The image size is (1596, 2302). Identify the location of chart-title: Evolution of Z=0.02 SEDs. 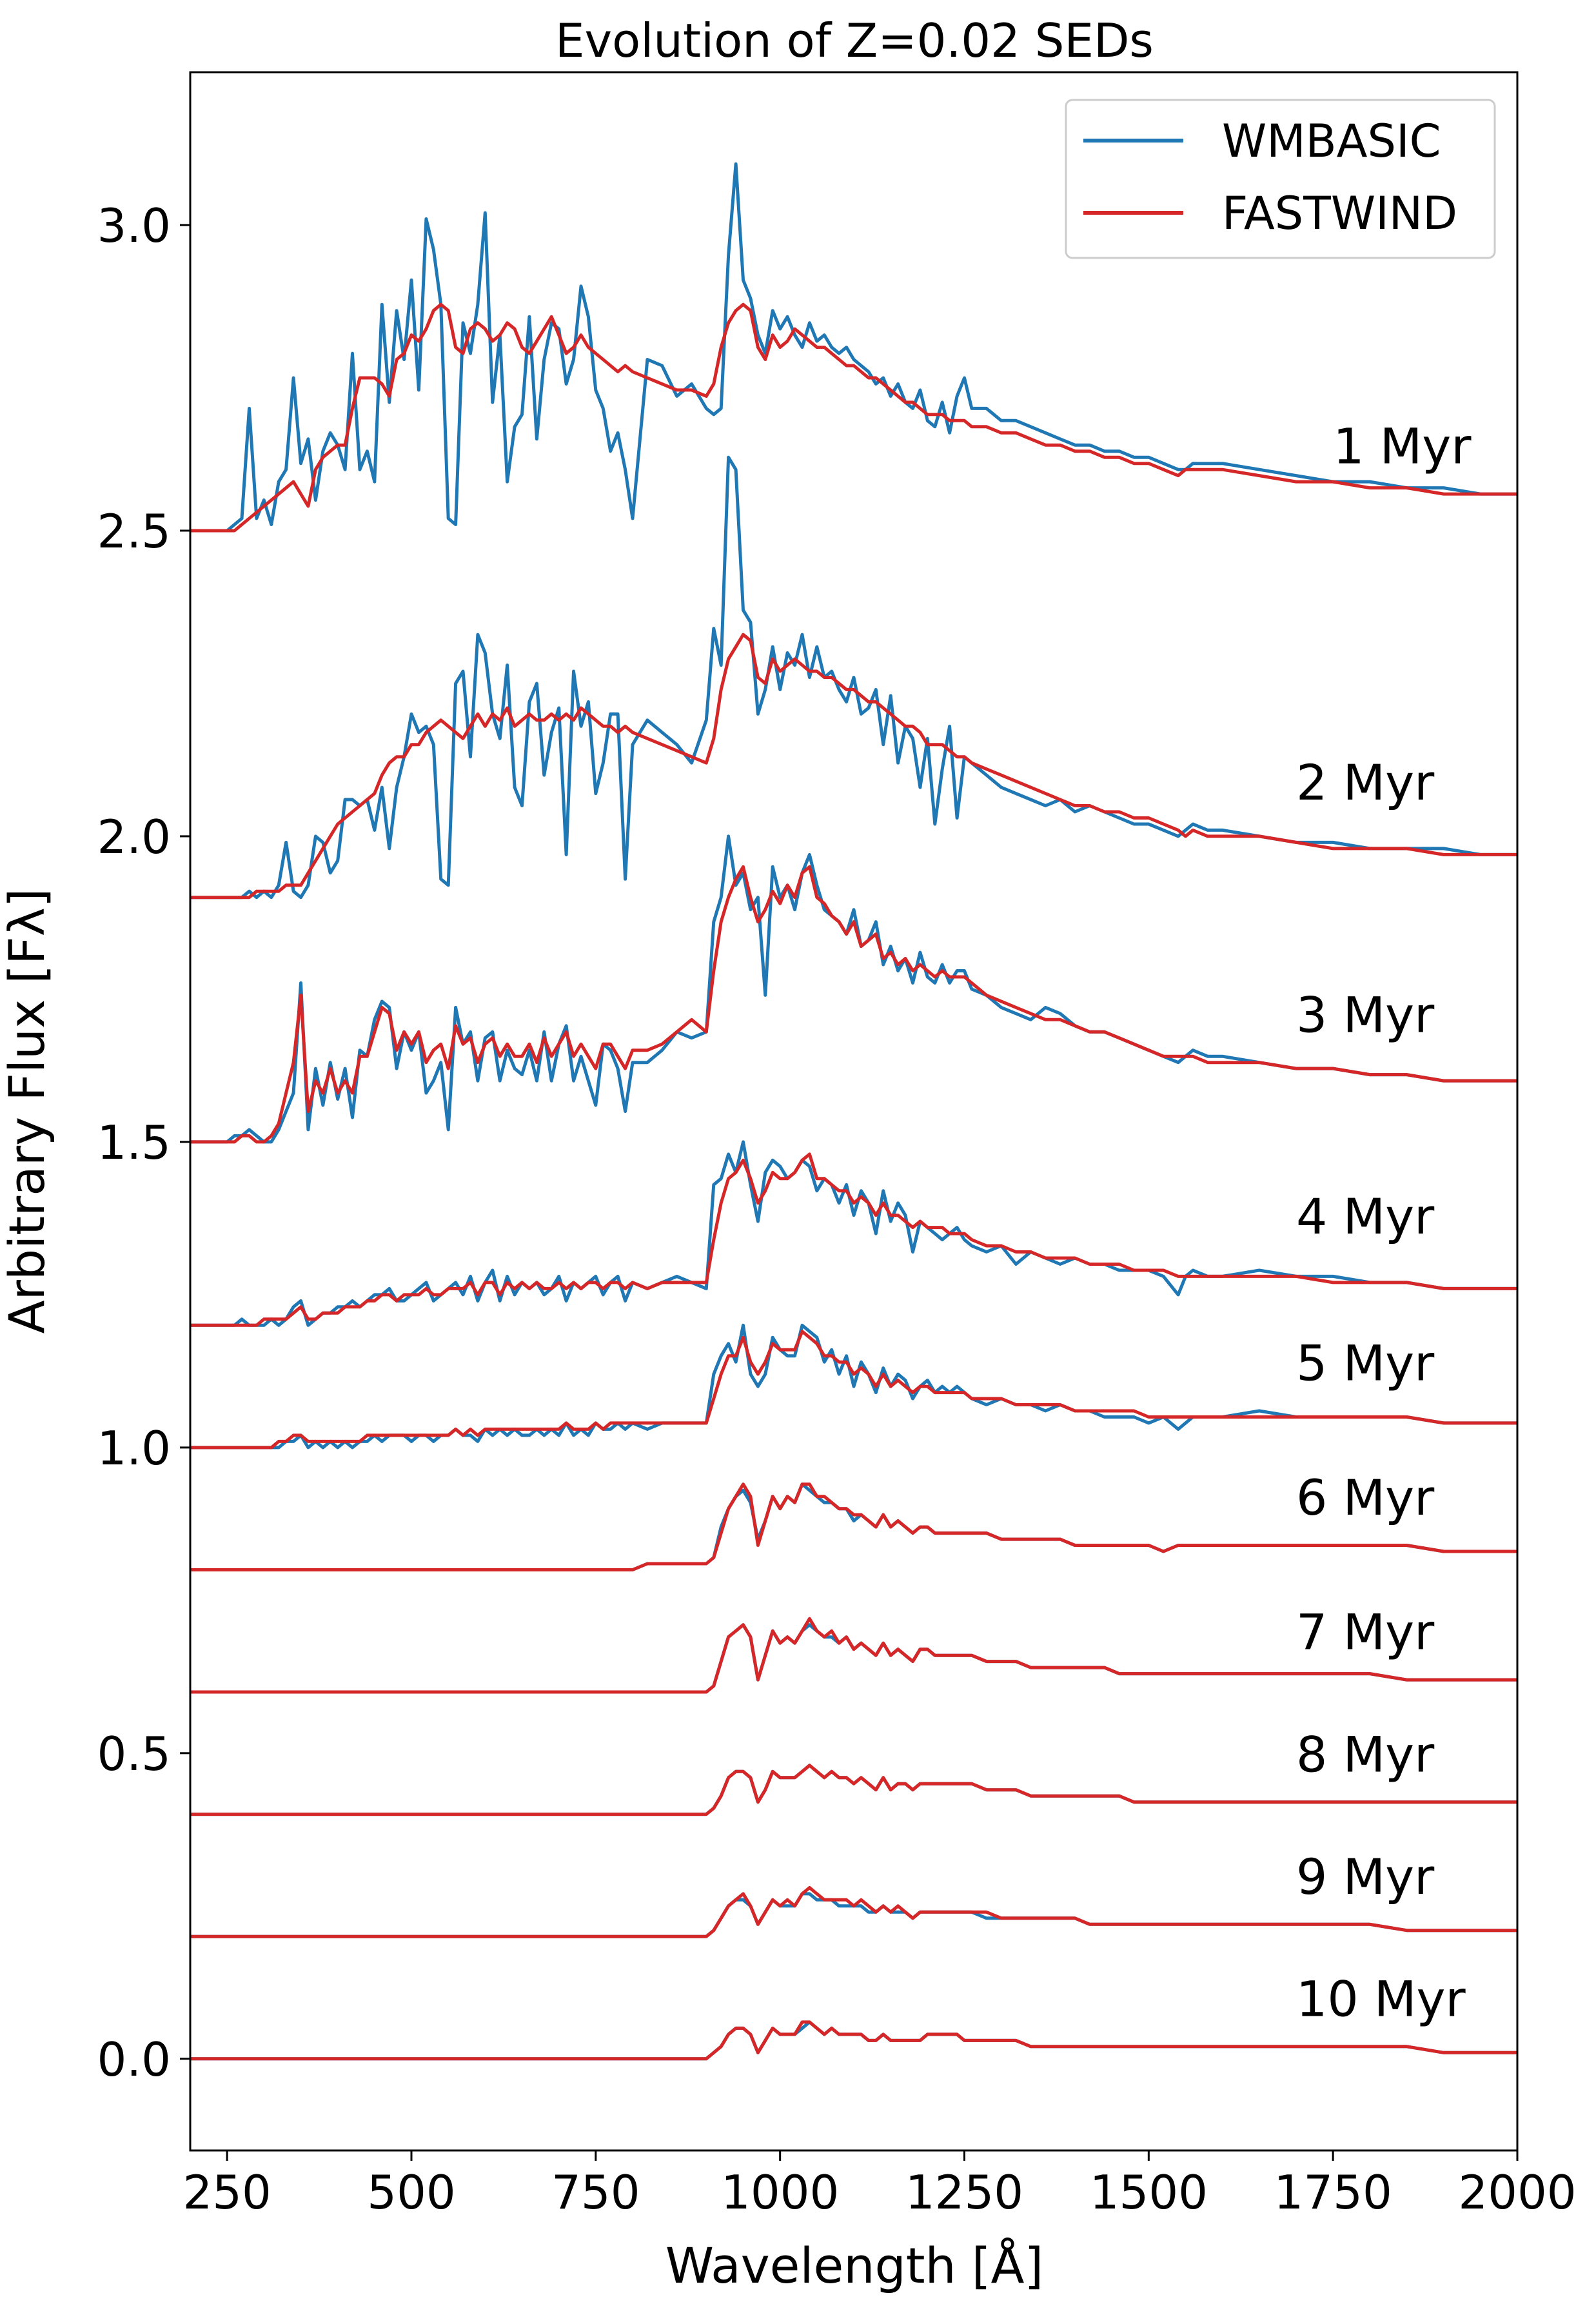
(854, 41).